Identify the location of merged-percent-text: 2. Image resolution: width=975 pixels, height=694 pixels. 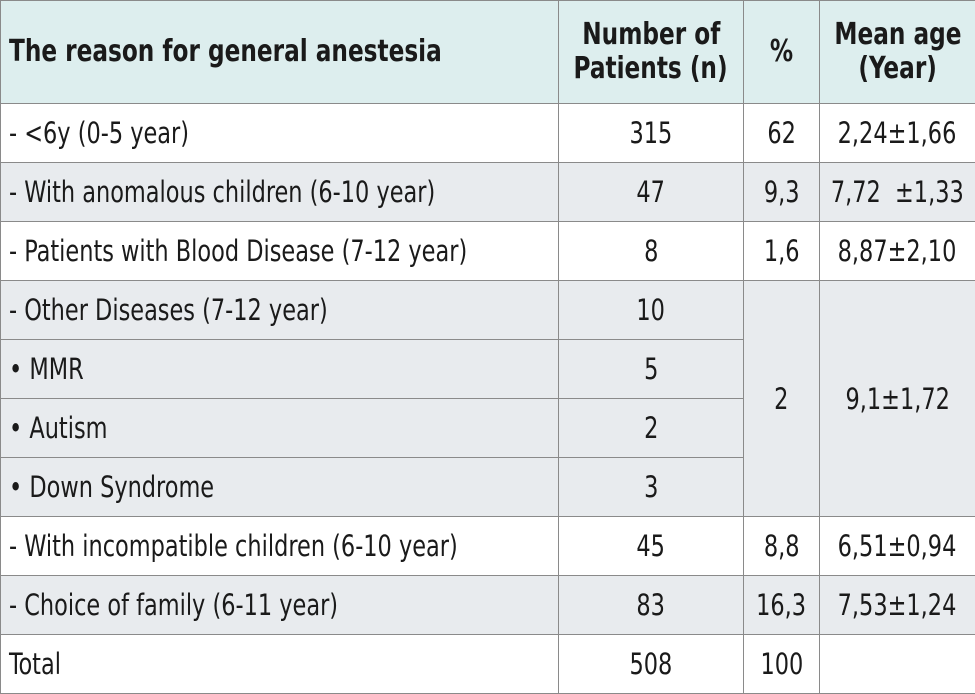
(781, 398).